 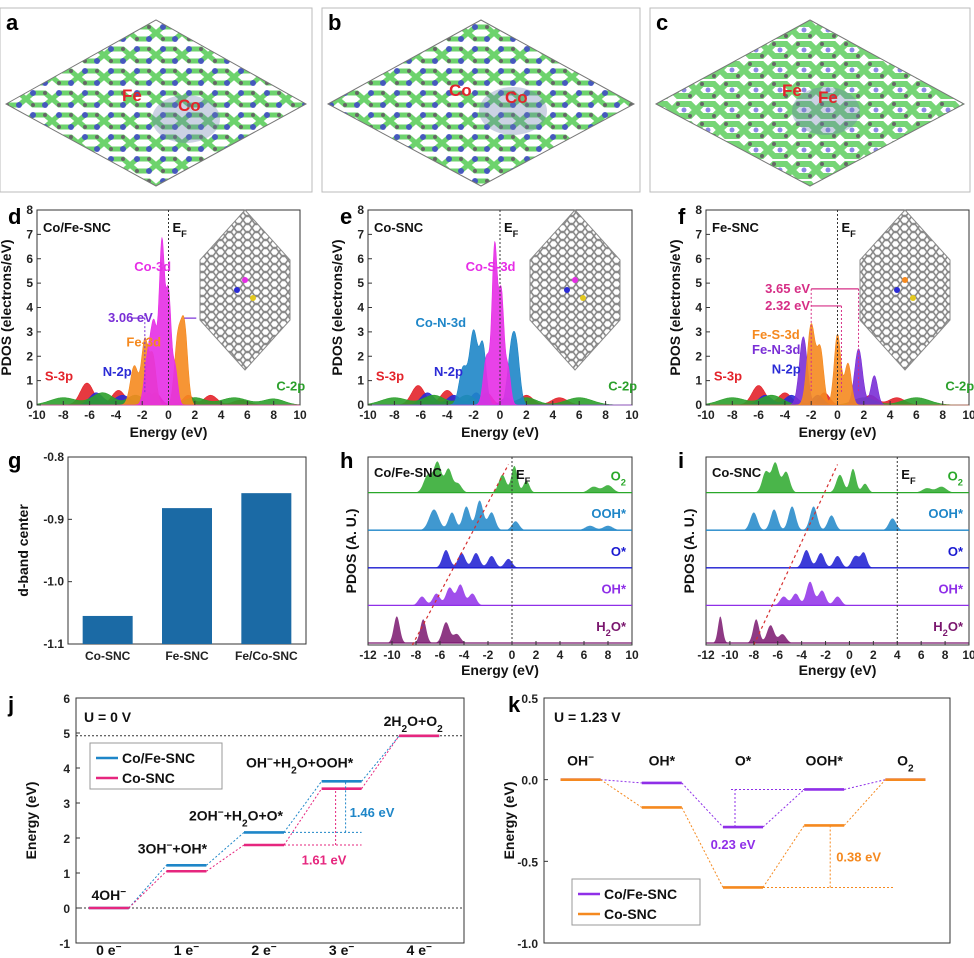 I want to click on row-label: O*, so click(x=956, y=551).